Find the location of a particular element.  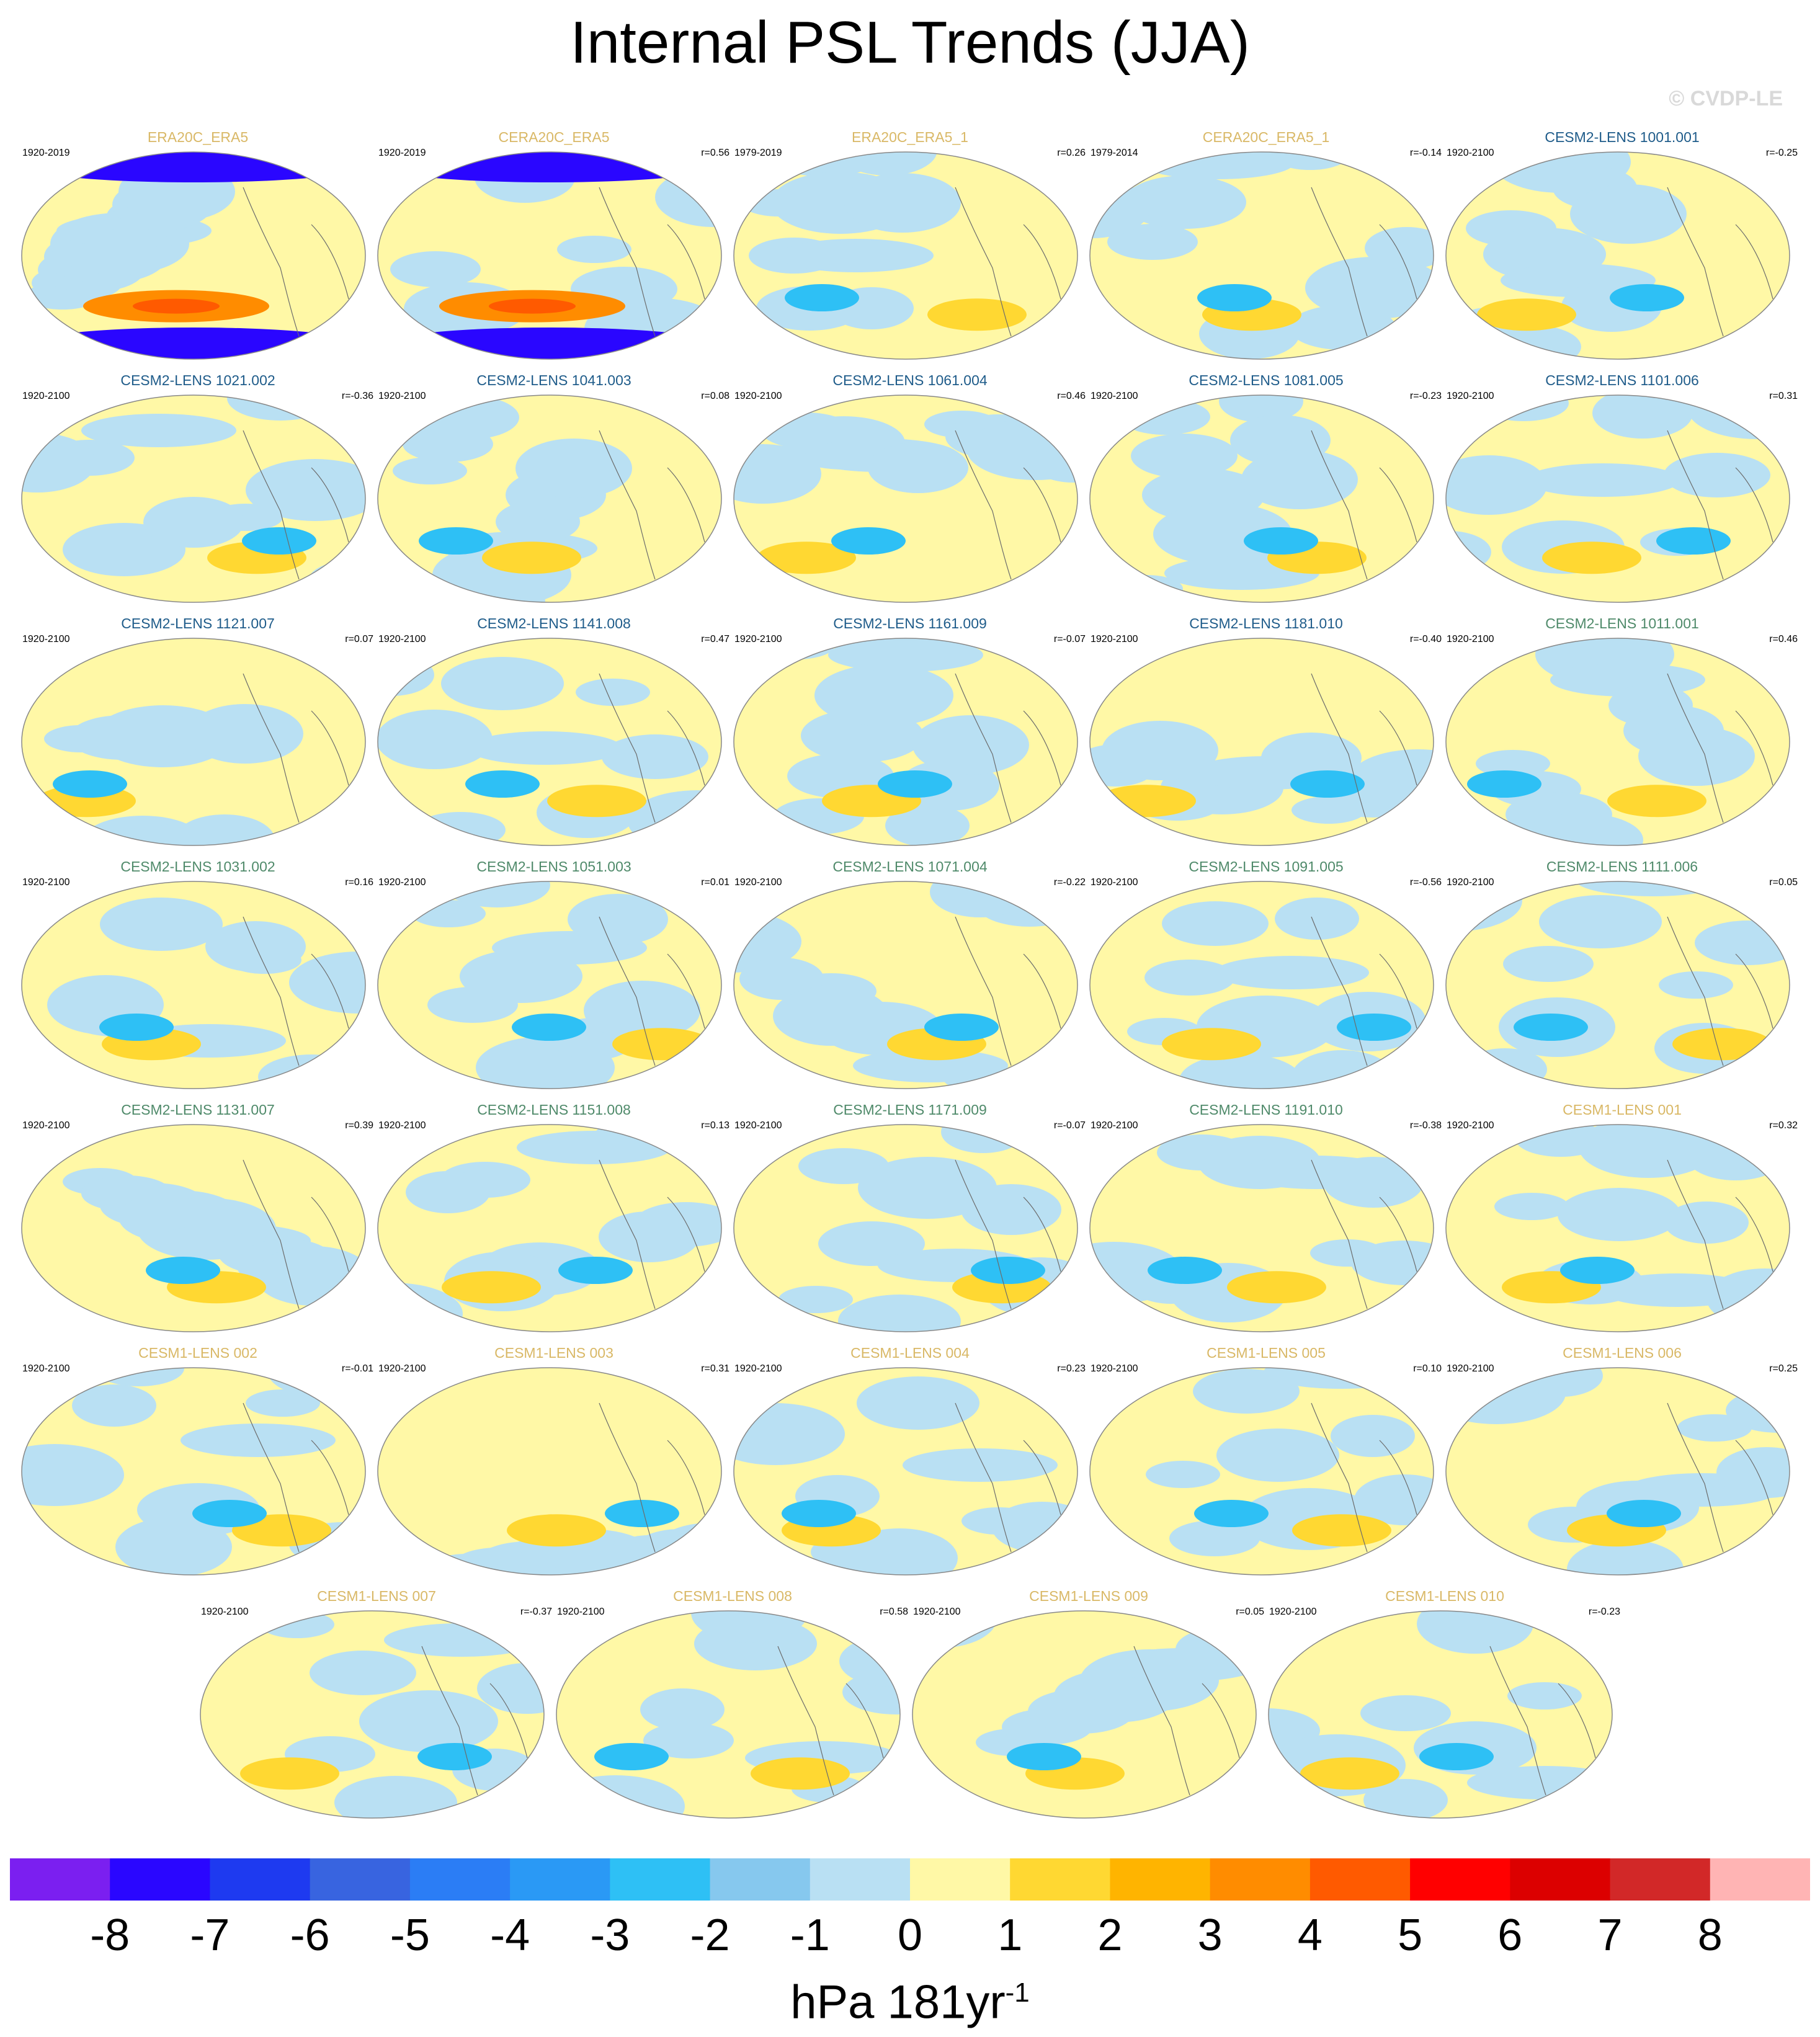

map-panel: CESM2-LENS 1121.007 1920-2100 r=0.07 is located at coordinates (198, 733).